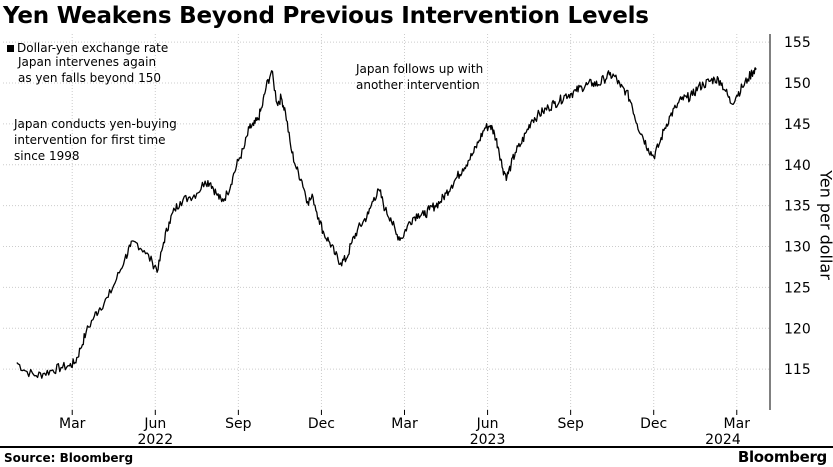 Image resolution: width=833 pixels, height=467 pixels. What do you see at coordinates (93, 48) in the screenshot?
I see `legend-label: Dollar-yen exchange rate` at bounding box center [93, 48].